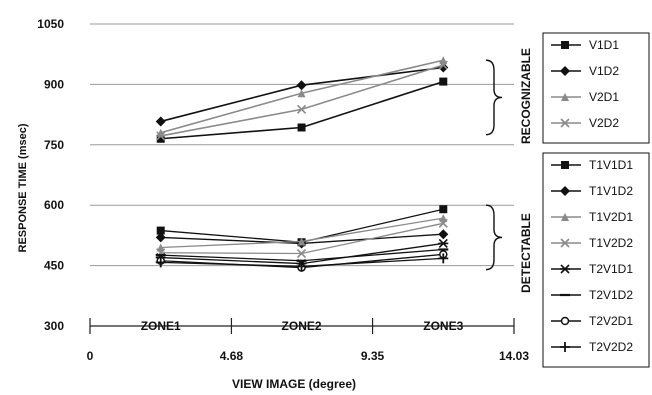  I want to click on legend-label: V2D2, so click(604, 123).